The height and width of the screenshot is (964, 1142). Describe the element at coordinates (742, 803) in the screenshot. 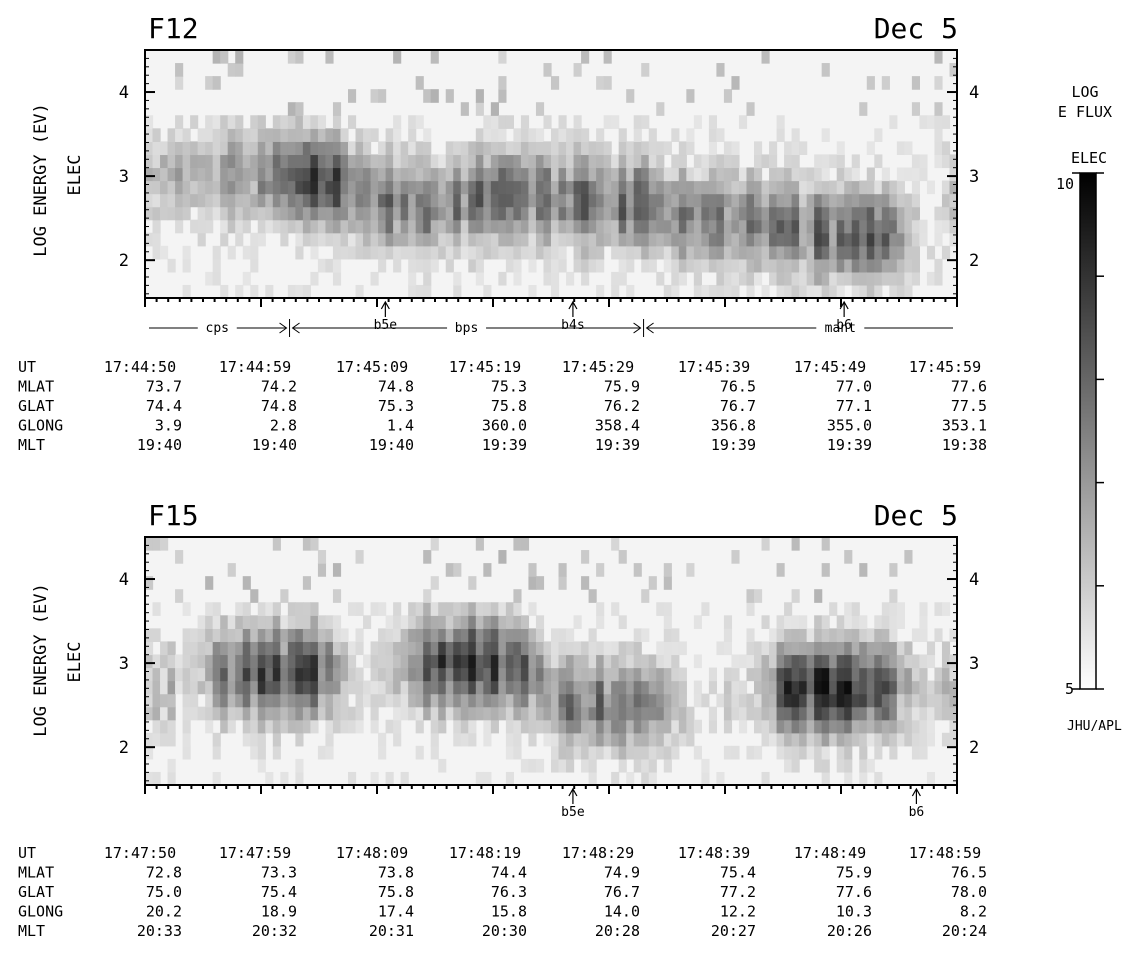

I see `boundary-annotations: b5e b6` at that location.